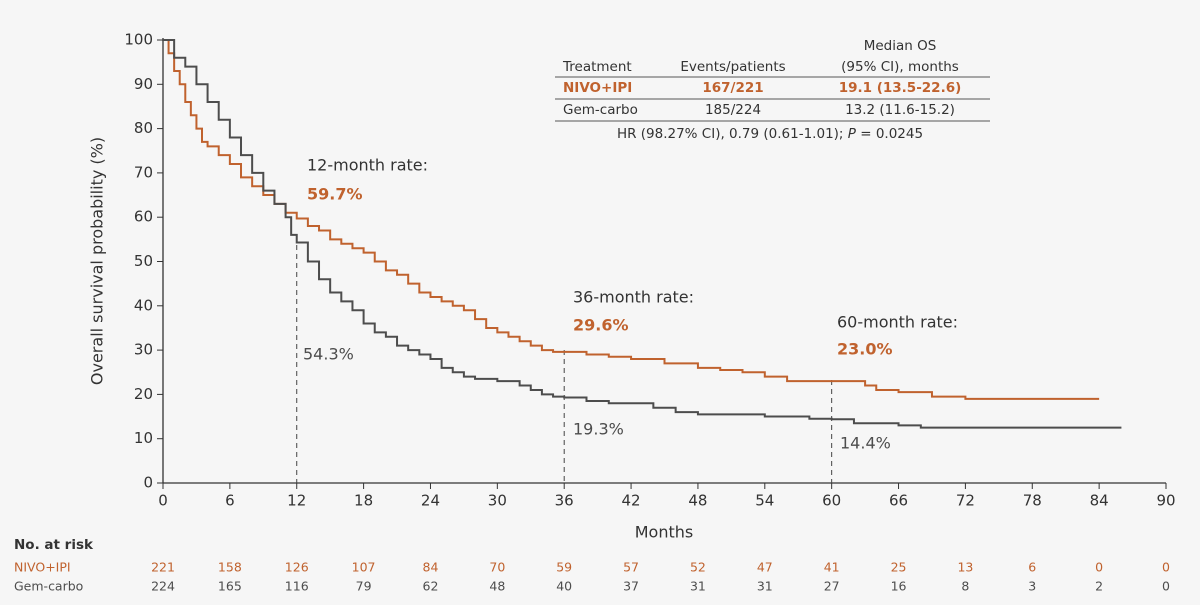 The height and width of the screenshot is (605, 1200). I want to click on landmark-lower: 19.3%, so click(598, 429).